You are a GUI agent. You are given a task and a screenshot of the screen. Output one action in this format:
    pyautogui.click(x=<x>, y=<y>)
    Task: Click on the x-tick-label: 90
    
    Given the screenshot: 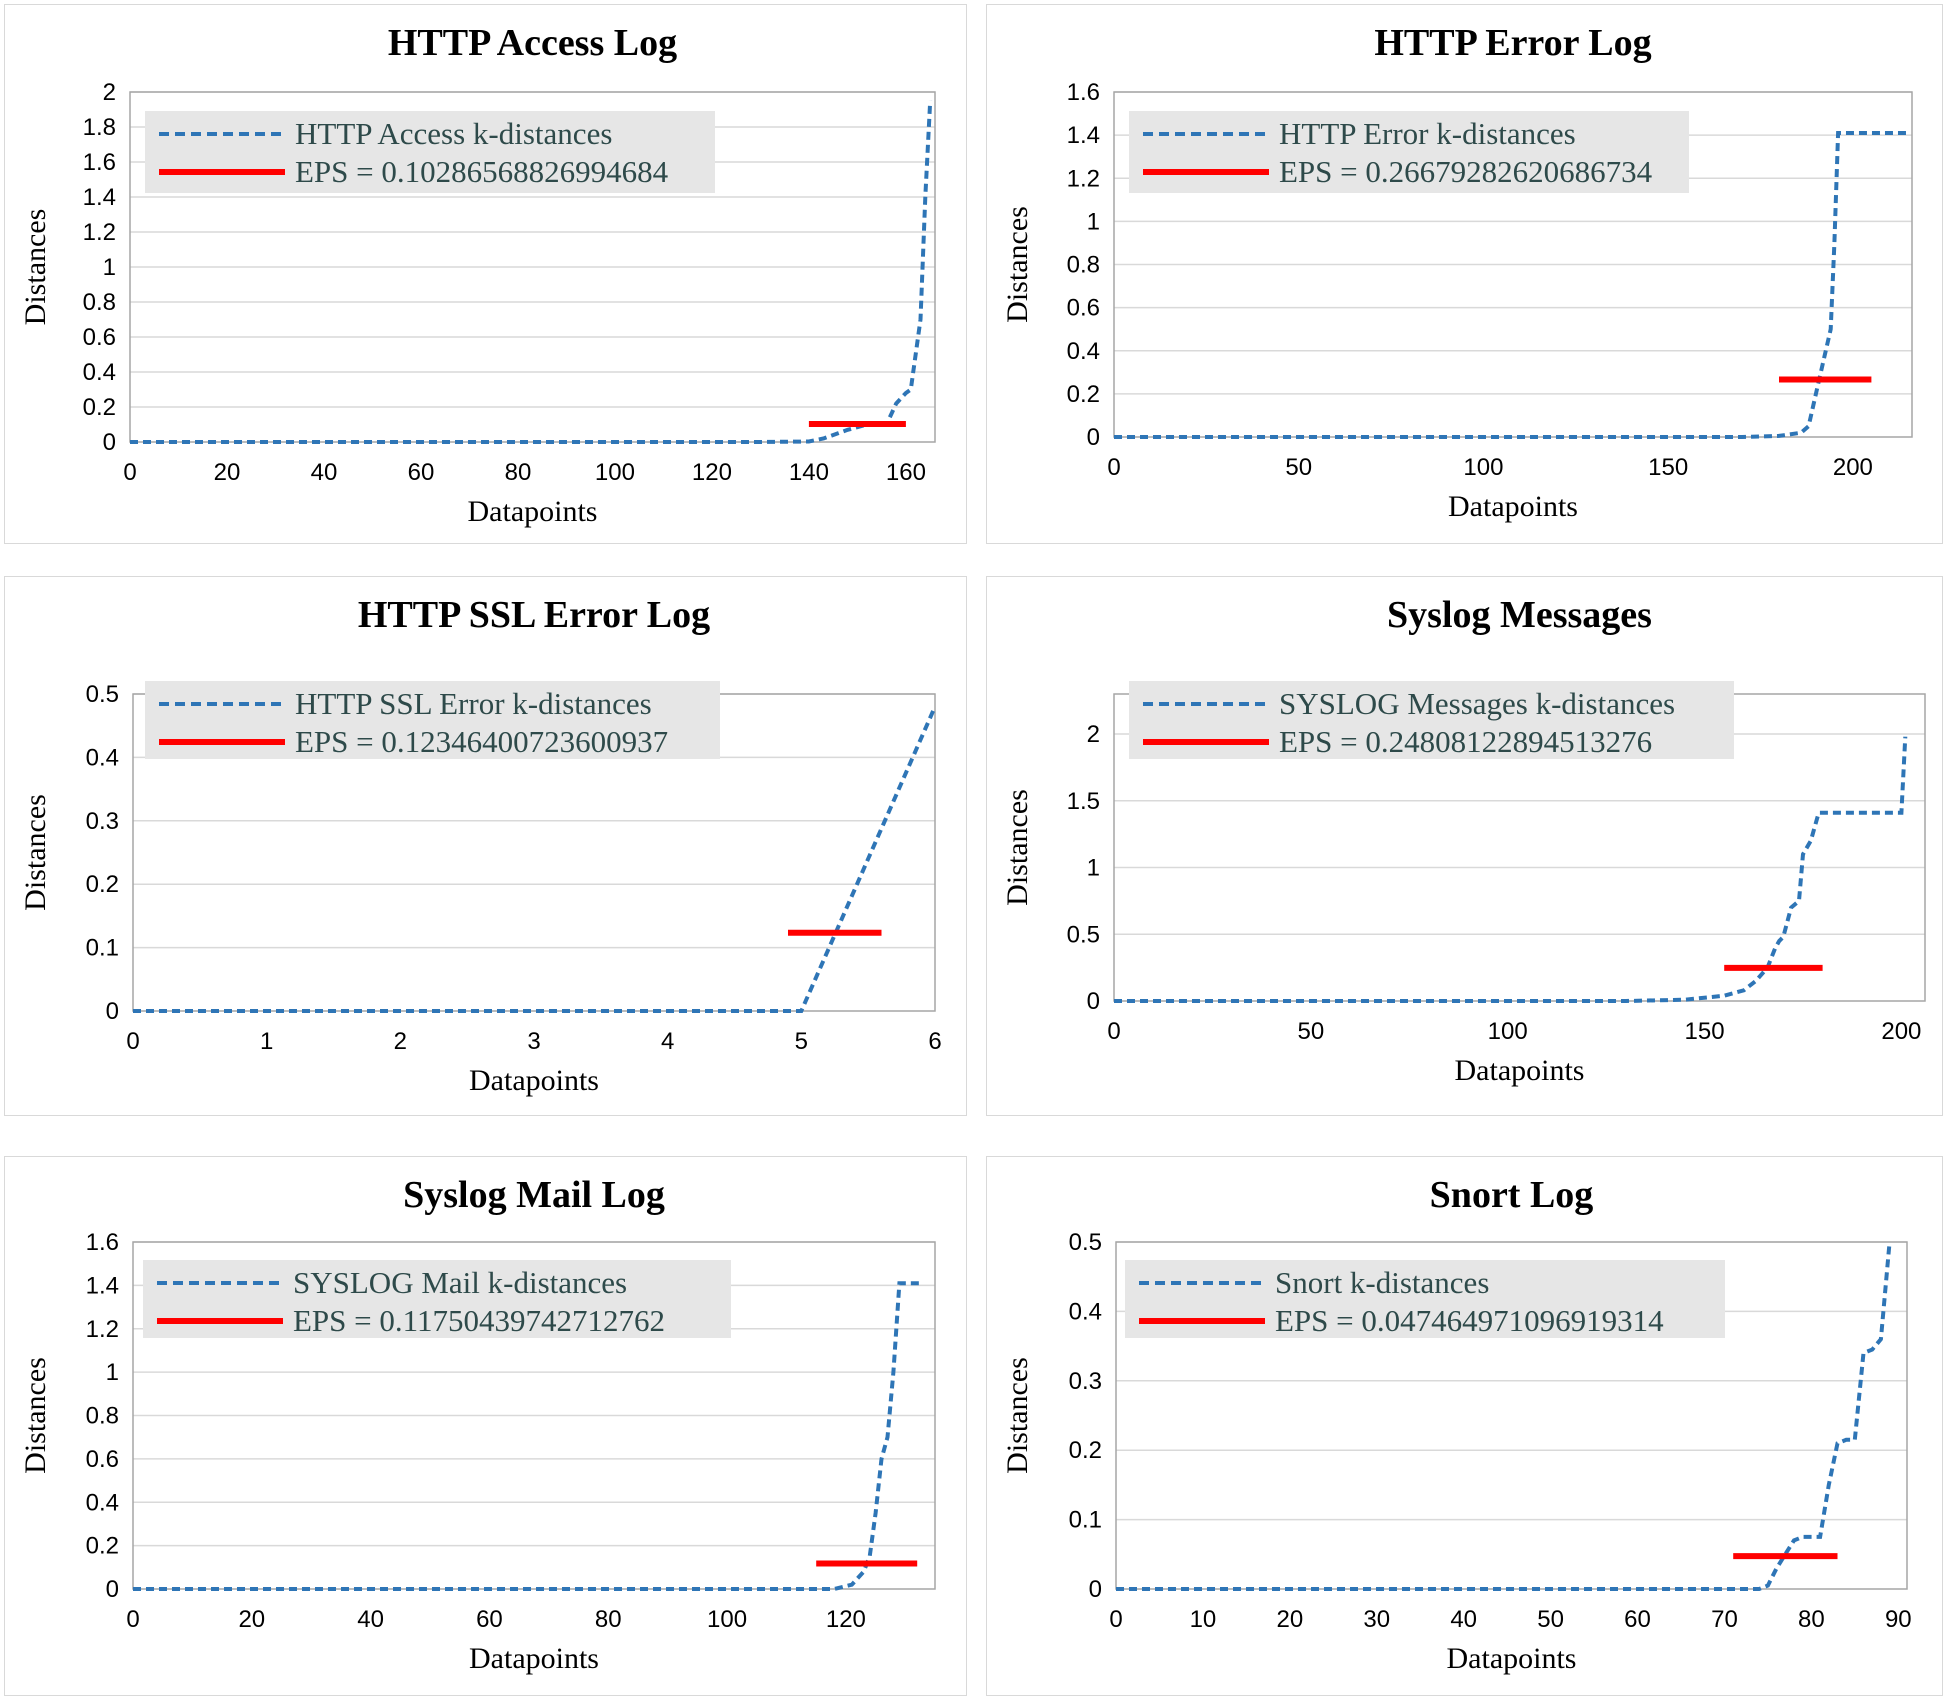 What is the action you would take?
    pyautogui.click(x=1898, y=1619)
    